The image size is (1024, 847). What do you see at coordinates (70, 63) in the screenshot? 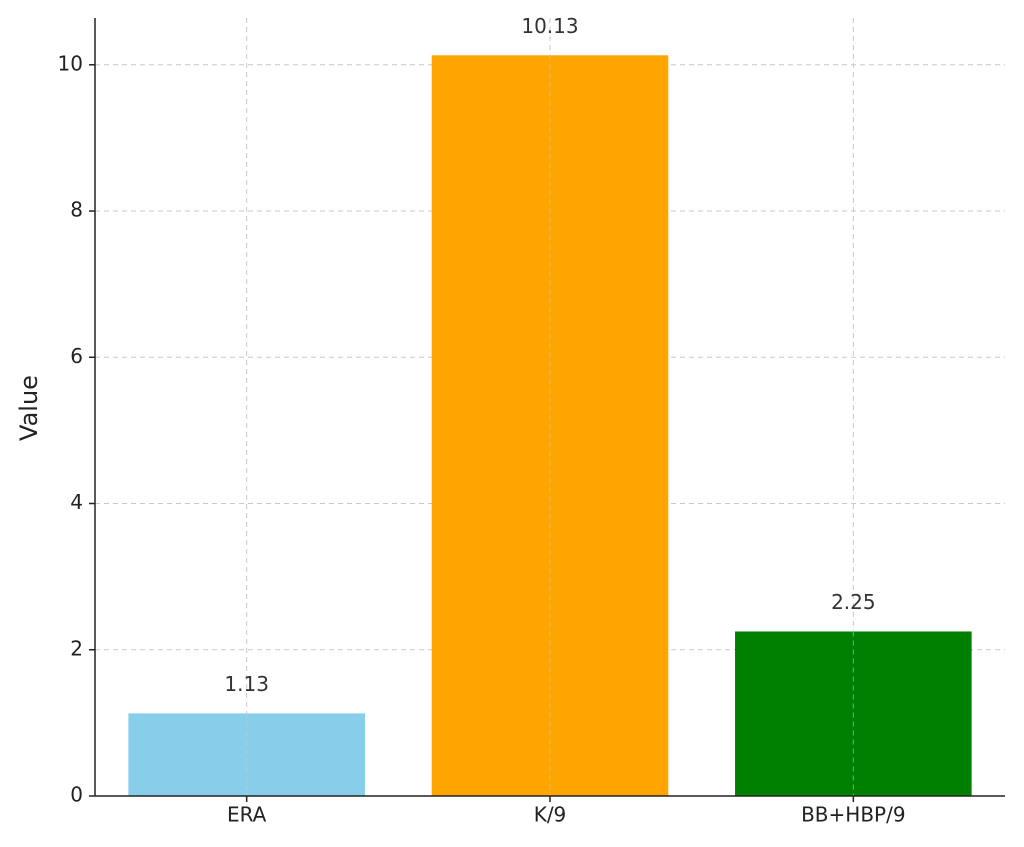
I see `y-tick-label: 10` at bounding box center [70, 63].